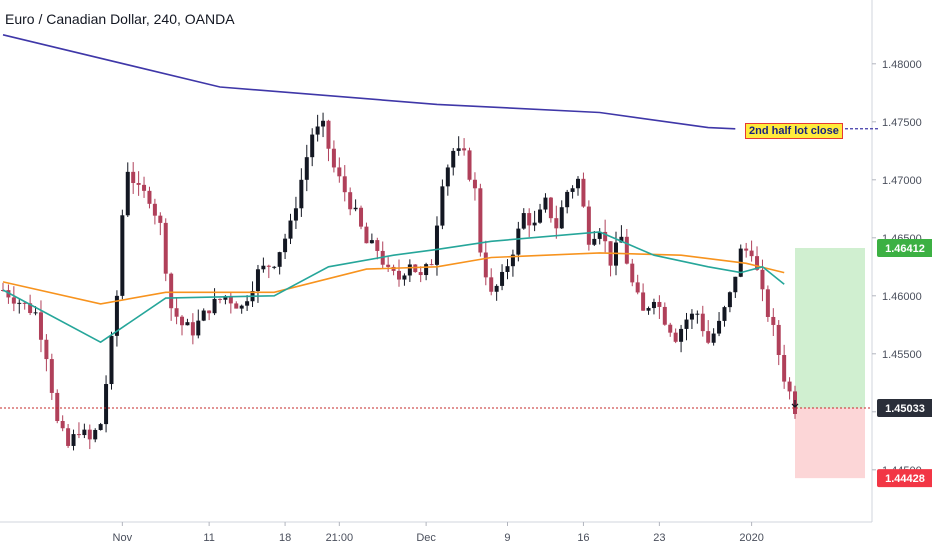 This screenshot has height=550, width=932. I want to click on take-profit-price-tag, so click(904, 248).